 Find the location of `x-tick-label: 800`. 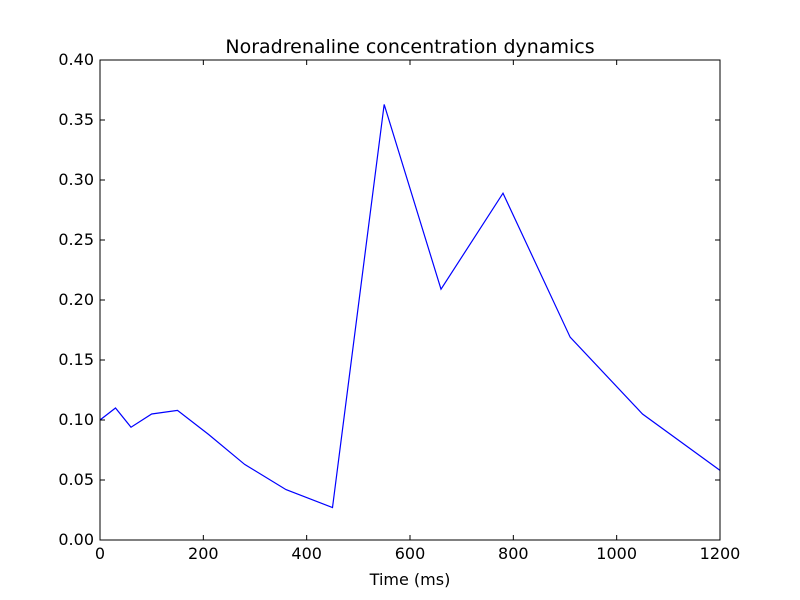

x-tick-label: 800 is located at coordinates (513, 553).